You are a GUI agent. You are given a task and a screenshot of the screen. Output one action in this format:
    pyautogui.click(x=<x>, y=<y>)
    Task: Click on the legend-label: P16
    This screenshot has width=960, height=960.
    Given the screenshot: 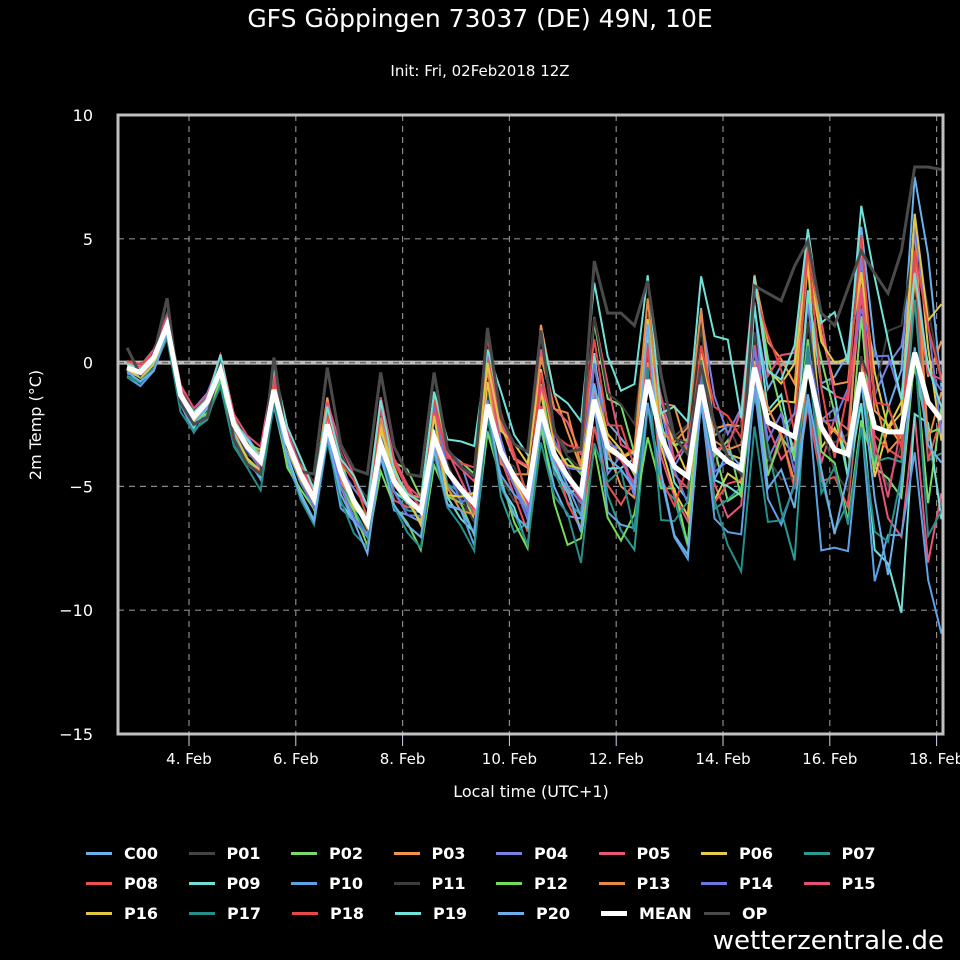 What is the action you would take?
    pyautogui.click(x=141, y=913)
    